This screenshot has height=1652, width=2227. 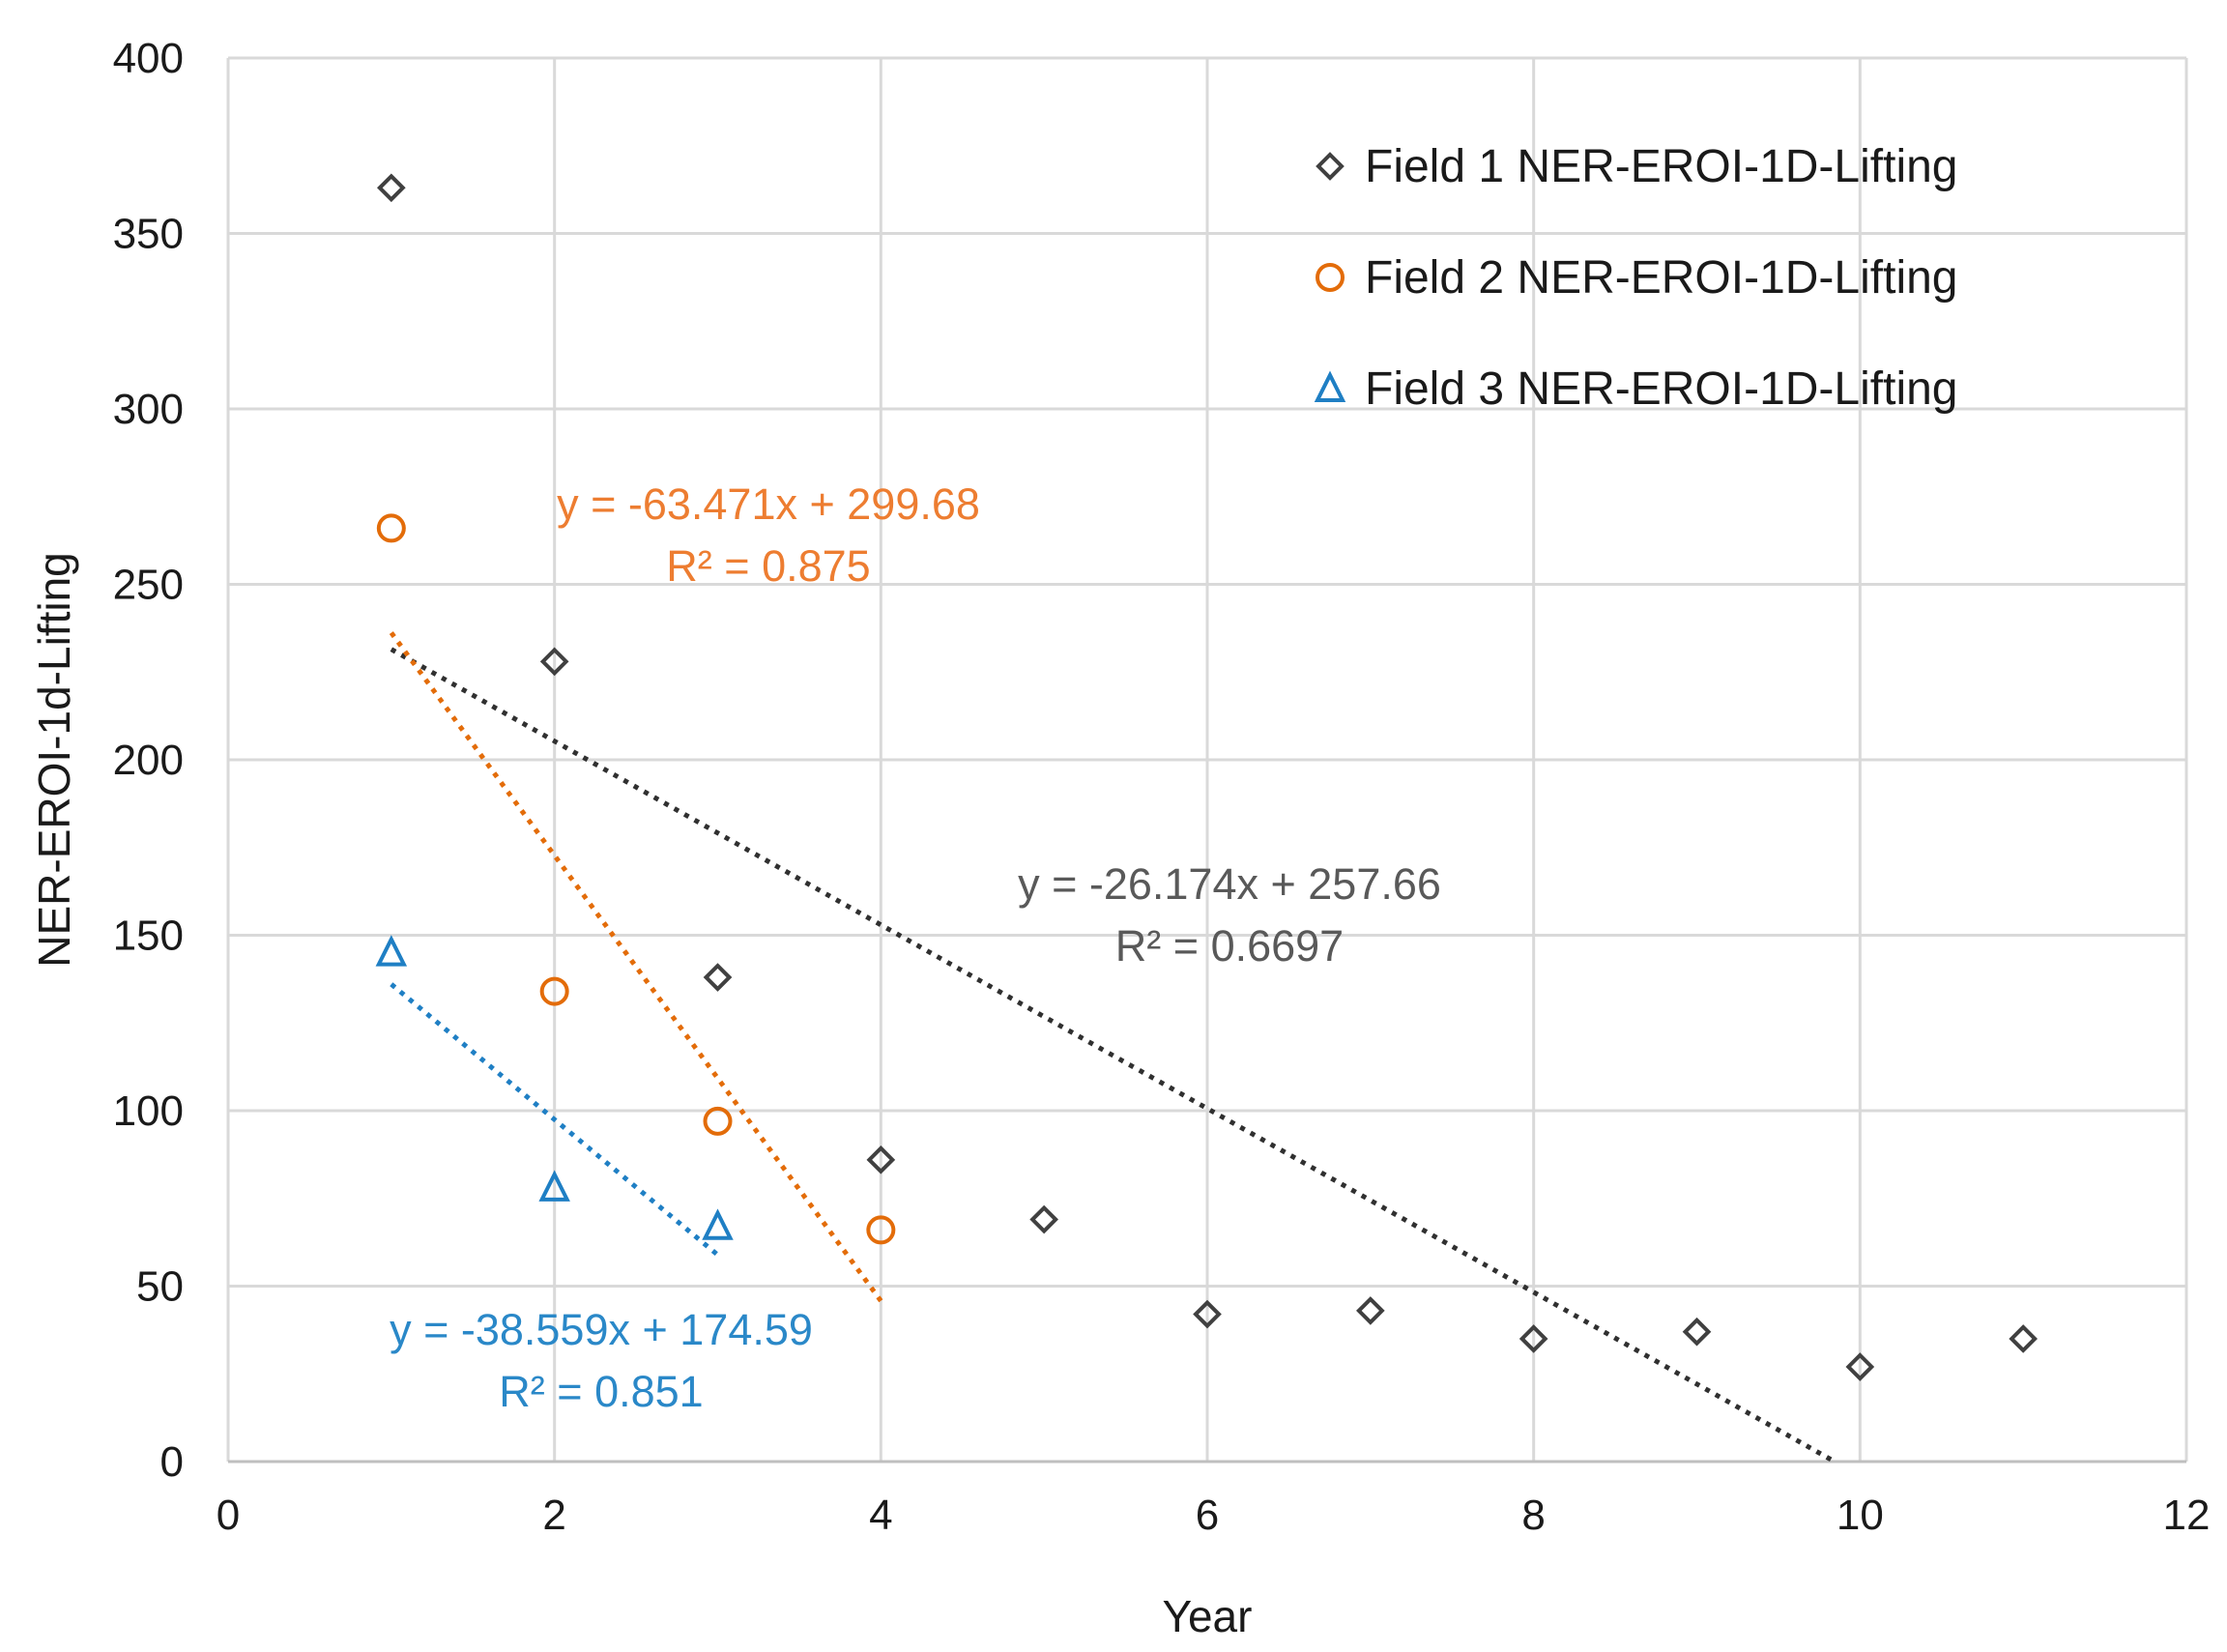 I want to click on y-axis-title: NER-EROI-1d-Lifting, so click(x=54, y=759).